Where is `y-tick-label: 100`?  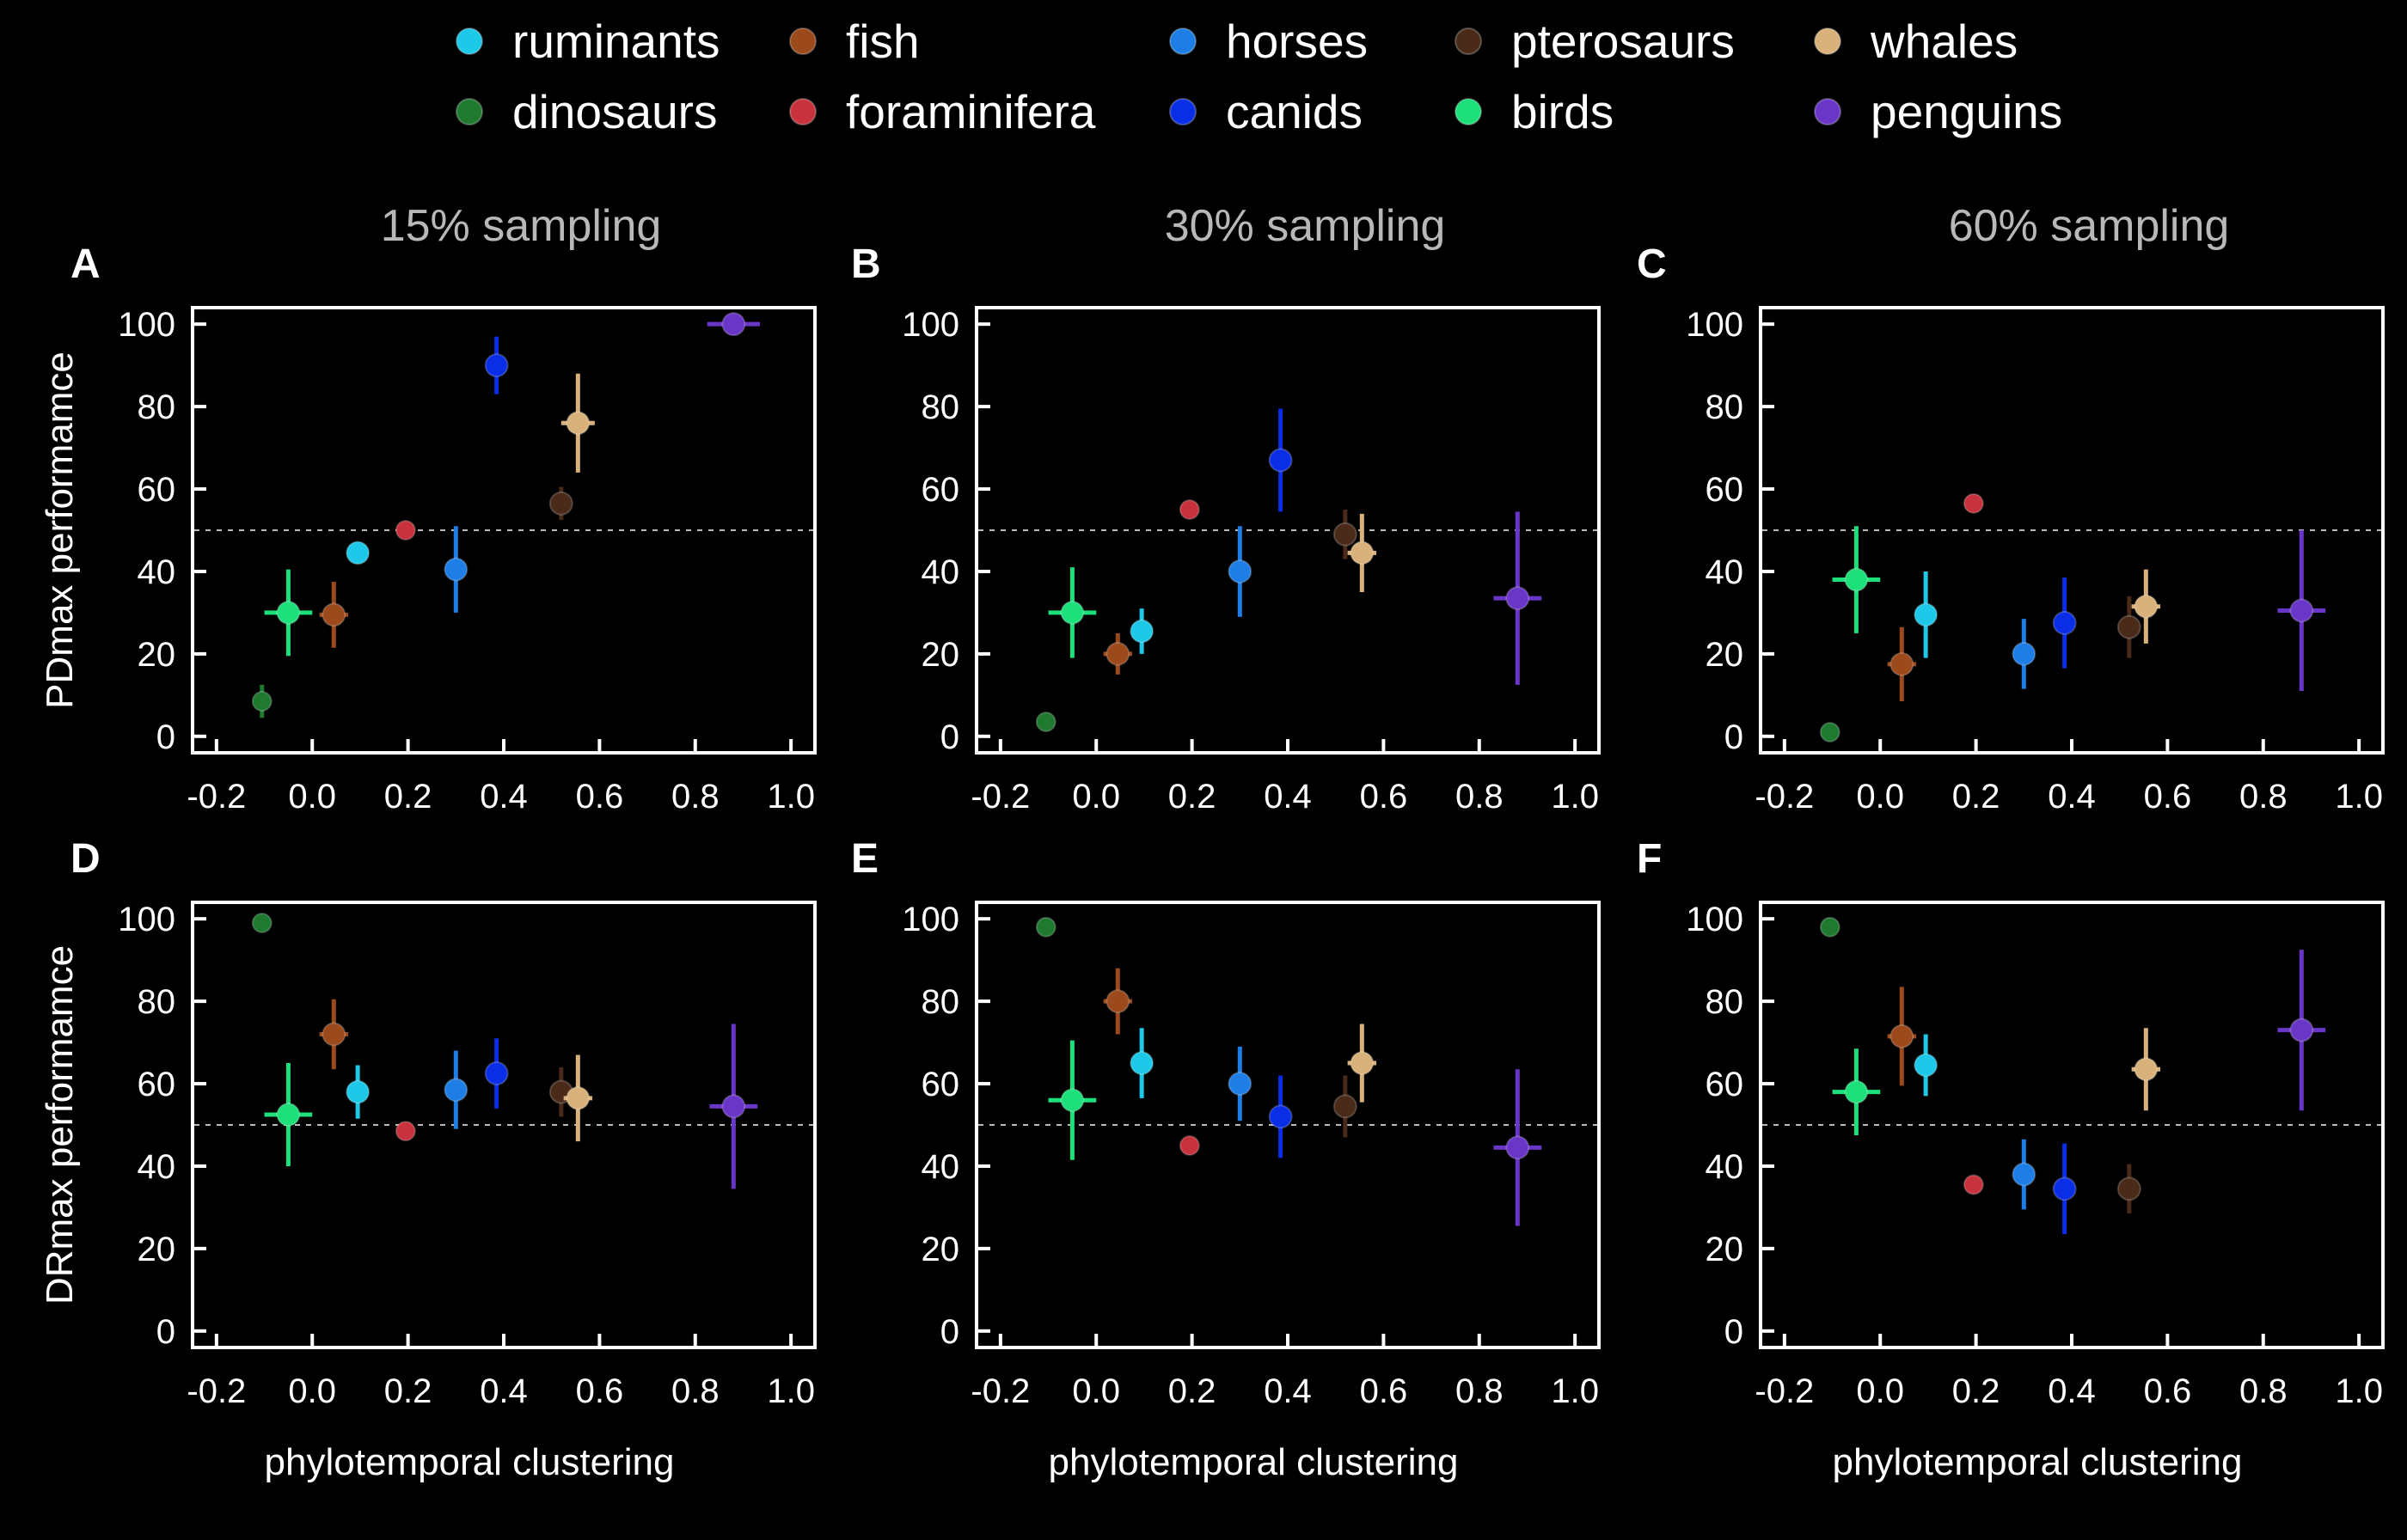 y-tick-label: 100 is located at coordinates (146, 919).